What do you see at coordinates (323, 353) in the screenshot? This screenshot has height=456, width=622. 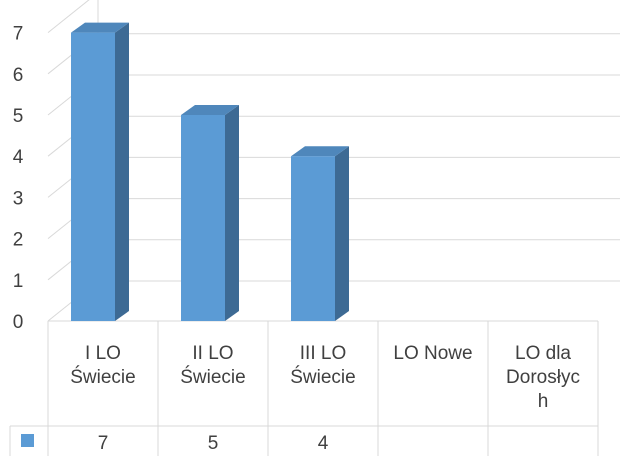 I see `category-label-line: III LO` at bounding box center [323, 353].